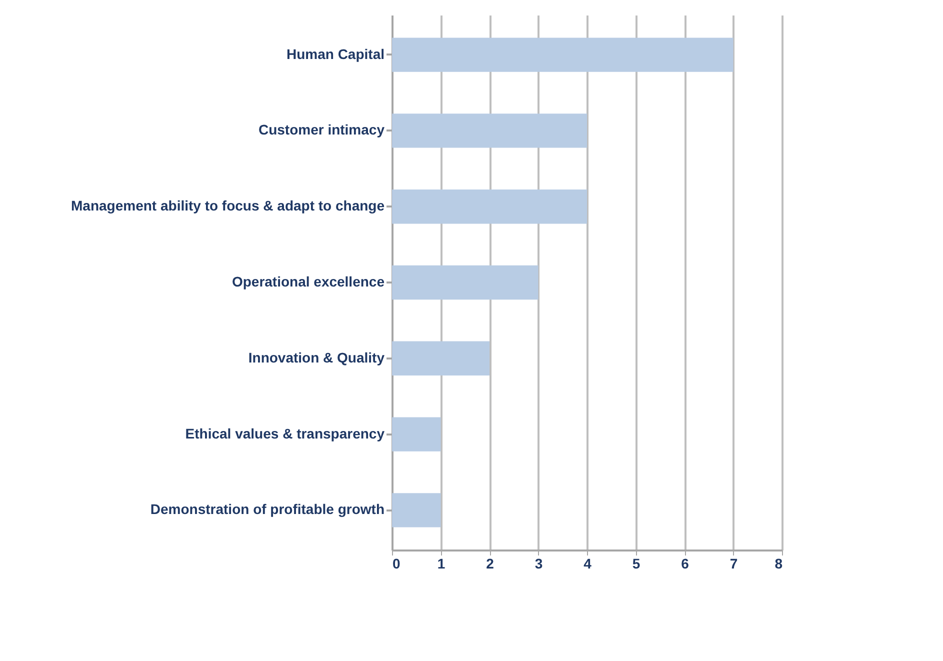 Image resolution: width=943 pixels, height=661 pixels. What do you see at coordinates (734, 564) in the screenshot?
I see `x-tick-label: 7` at bounding box center [734, 564].